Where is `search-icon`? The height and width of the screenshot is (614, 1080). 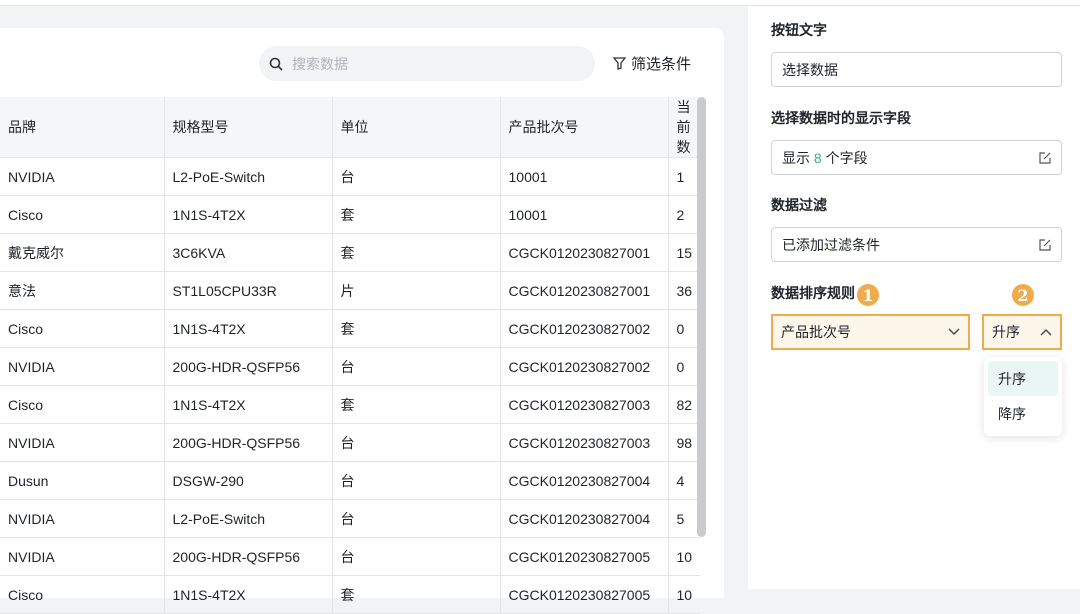 search-icon is located at coordinates (276, 64).